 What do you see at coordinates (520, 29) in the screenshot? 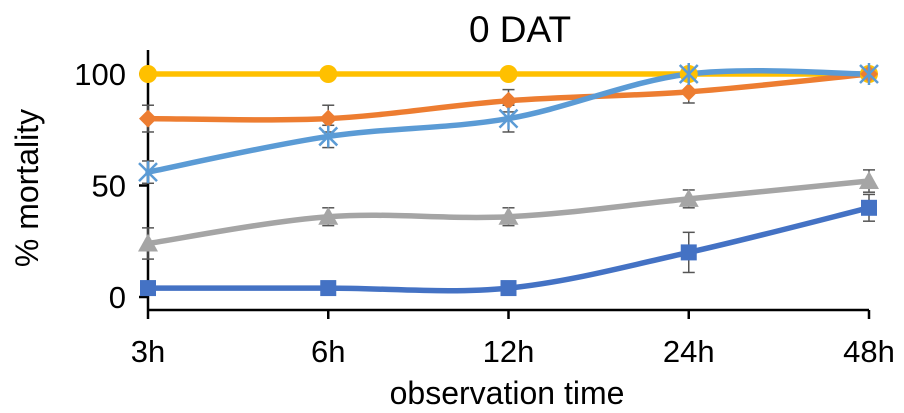
I see `chart-title: 0 DAT` at bounding box center [520, 29].